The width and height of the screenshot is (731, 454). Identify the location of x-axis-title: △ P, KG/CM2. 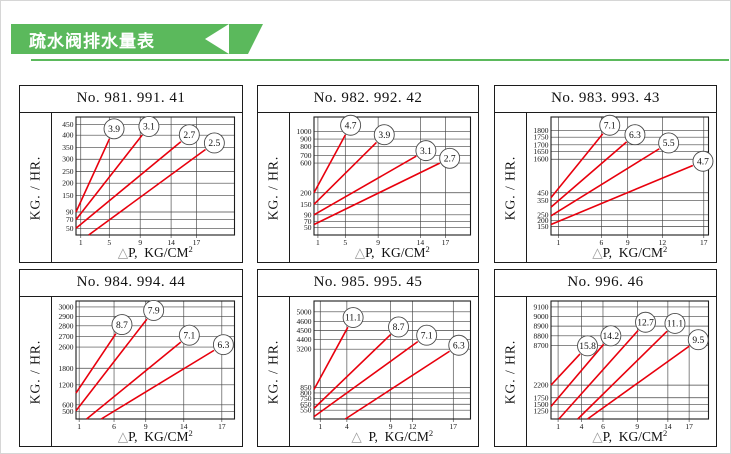
(392, 436).